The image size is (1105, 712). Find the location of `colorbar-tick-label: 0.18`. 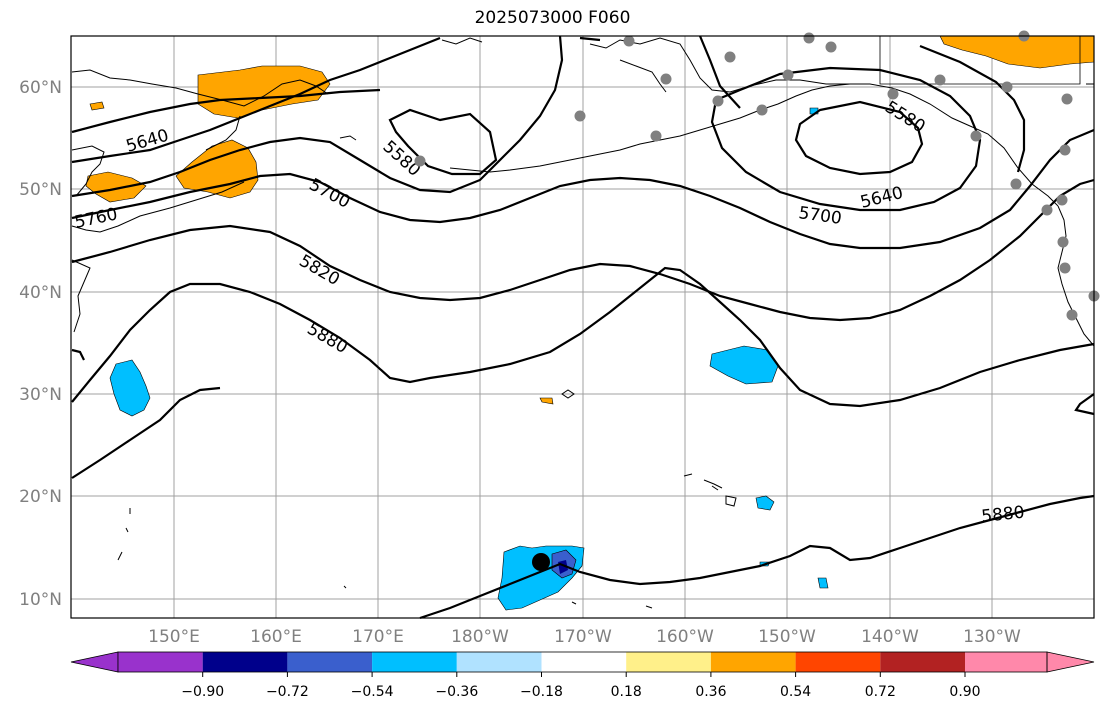

colorbar-tick-label: 0.18 is located at coordinates (626, 692).